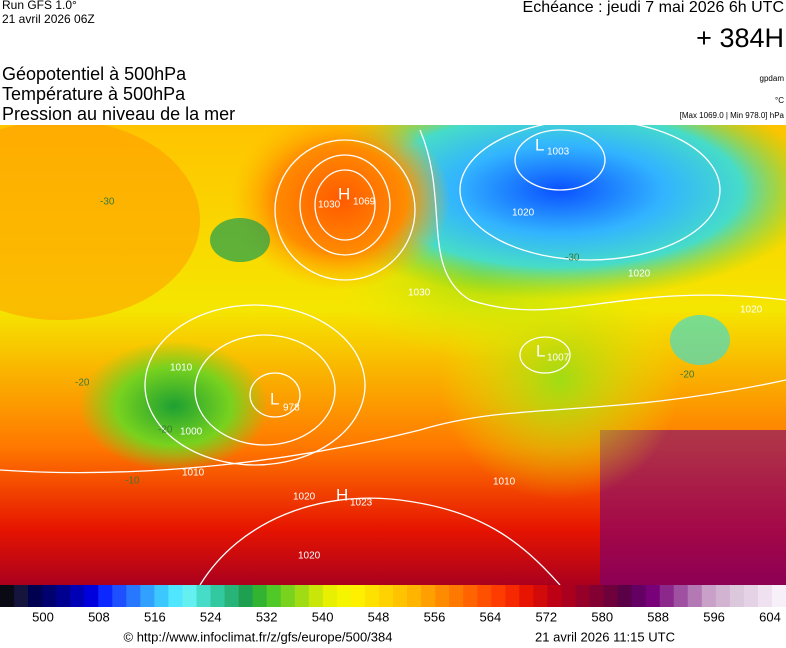 The height and width of the screenshot is (648, 786). Describe the element at coordinates (118, 114) in the screenshot. I see `title: Pression au niveau de la mer` at that location.